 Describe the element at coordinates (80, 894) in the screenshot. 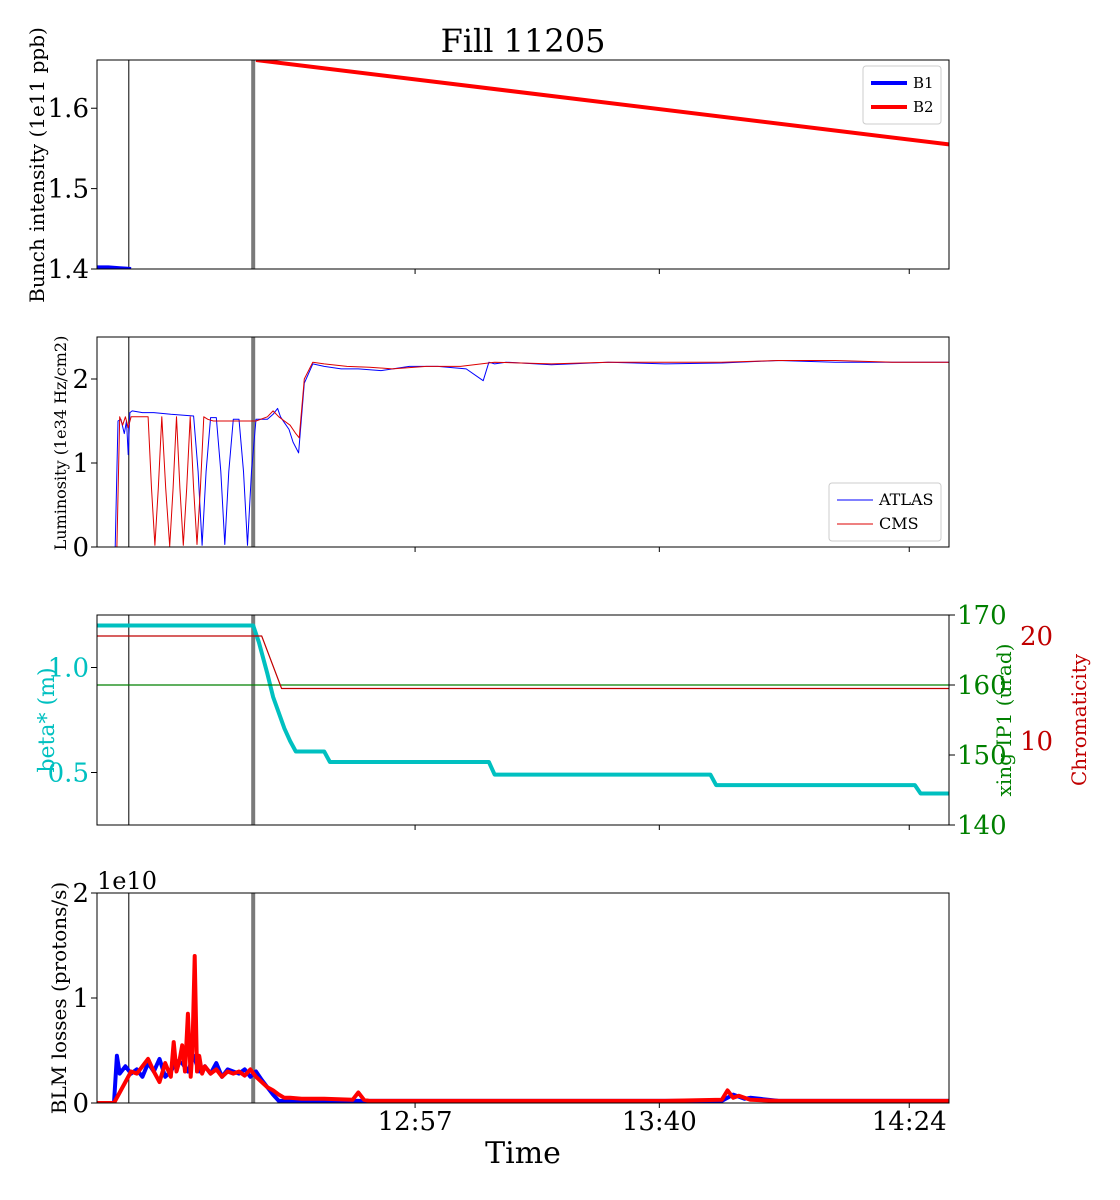

I see `blm-ytick-label: 2` at that location.